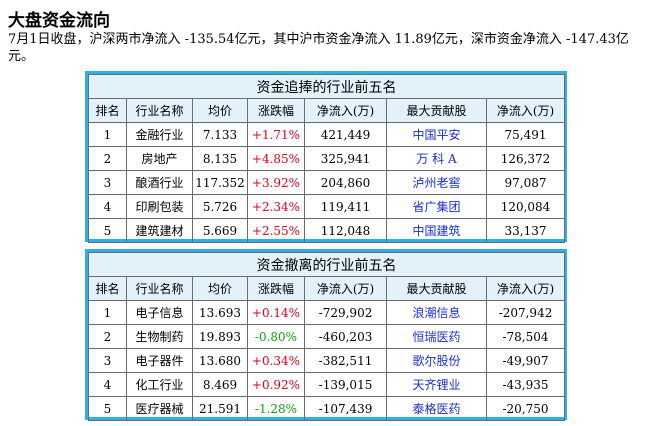  I want to click on avg-price-cell: 7.133, so click(220, 134).